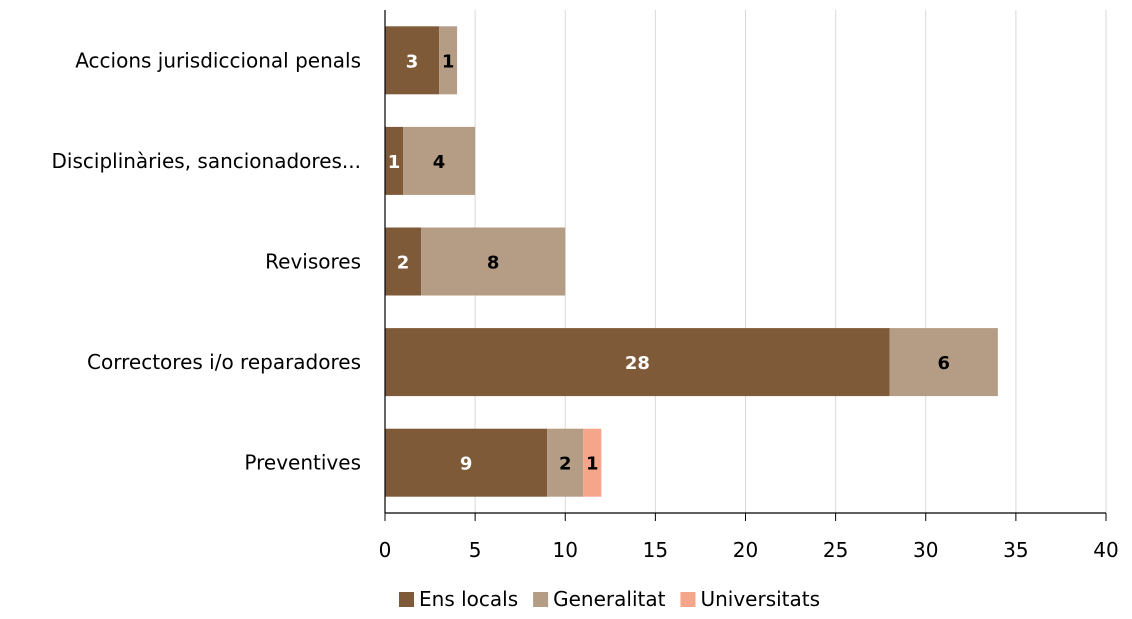 This screenshot has height=619, width=1132. Describe the element at coordinates (1105, 550) in the screenshot. I see `x-tick-label: 40` at that location.